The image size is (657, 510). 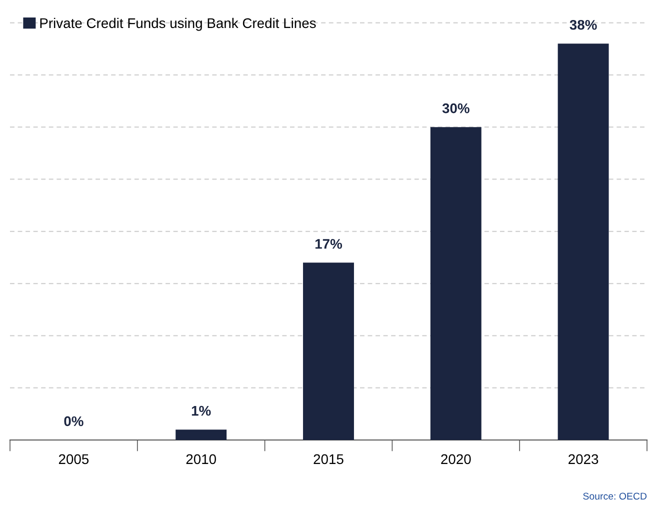 I want to click on data-label: 38%, so click(x=583, y=25).